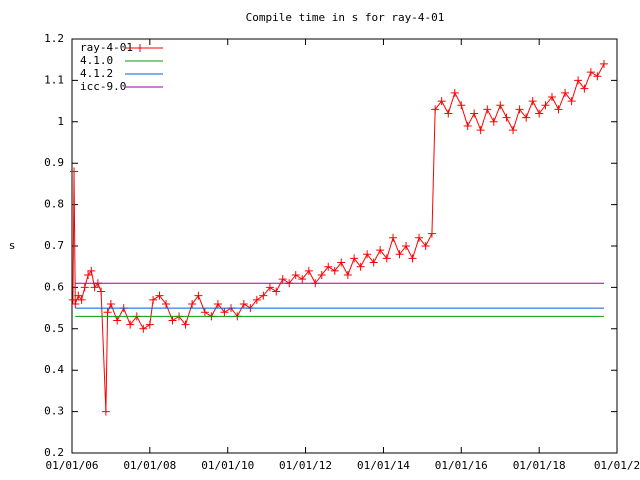 The width and height of the screenshot is (640, 480). I want to click on chart-title: Compile time in s for ray-4-01, so click(345, 17).